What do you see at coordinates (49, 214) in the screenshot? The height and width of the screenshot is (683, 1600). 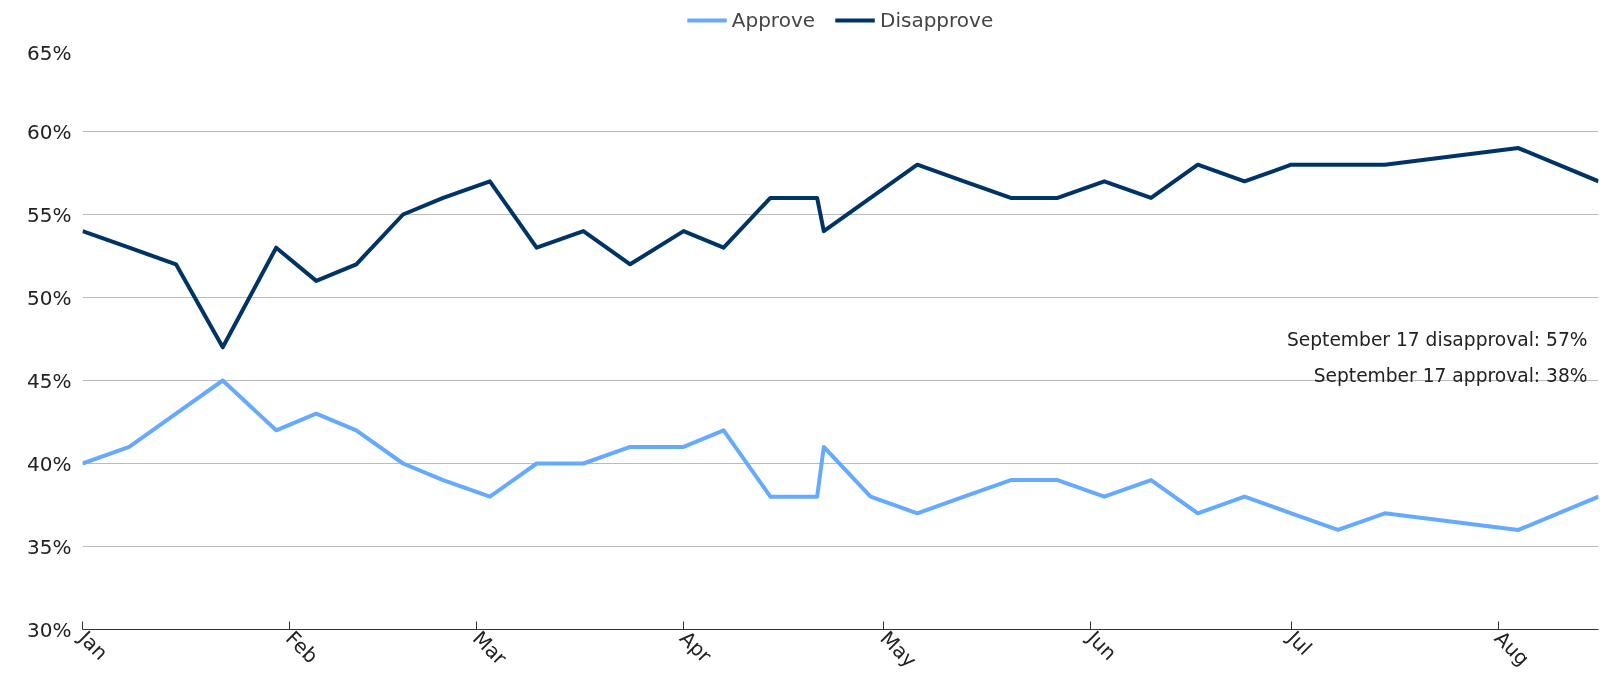 I see `y-tick-label: 55%` at bounding box center [49, 214].